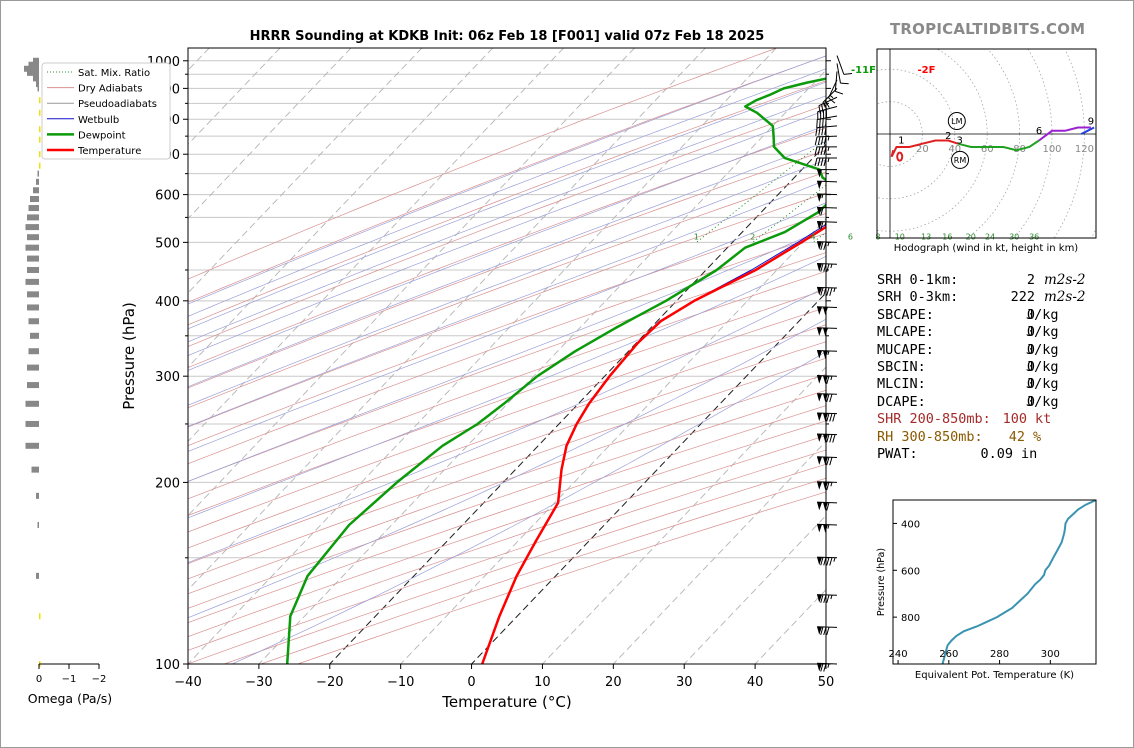 Image resolution: width=1134 pixels, height=748 pixels. I want to click on stat-row: MUCAPE: 0 J/kg, so click(968, 349).